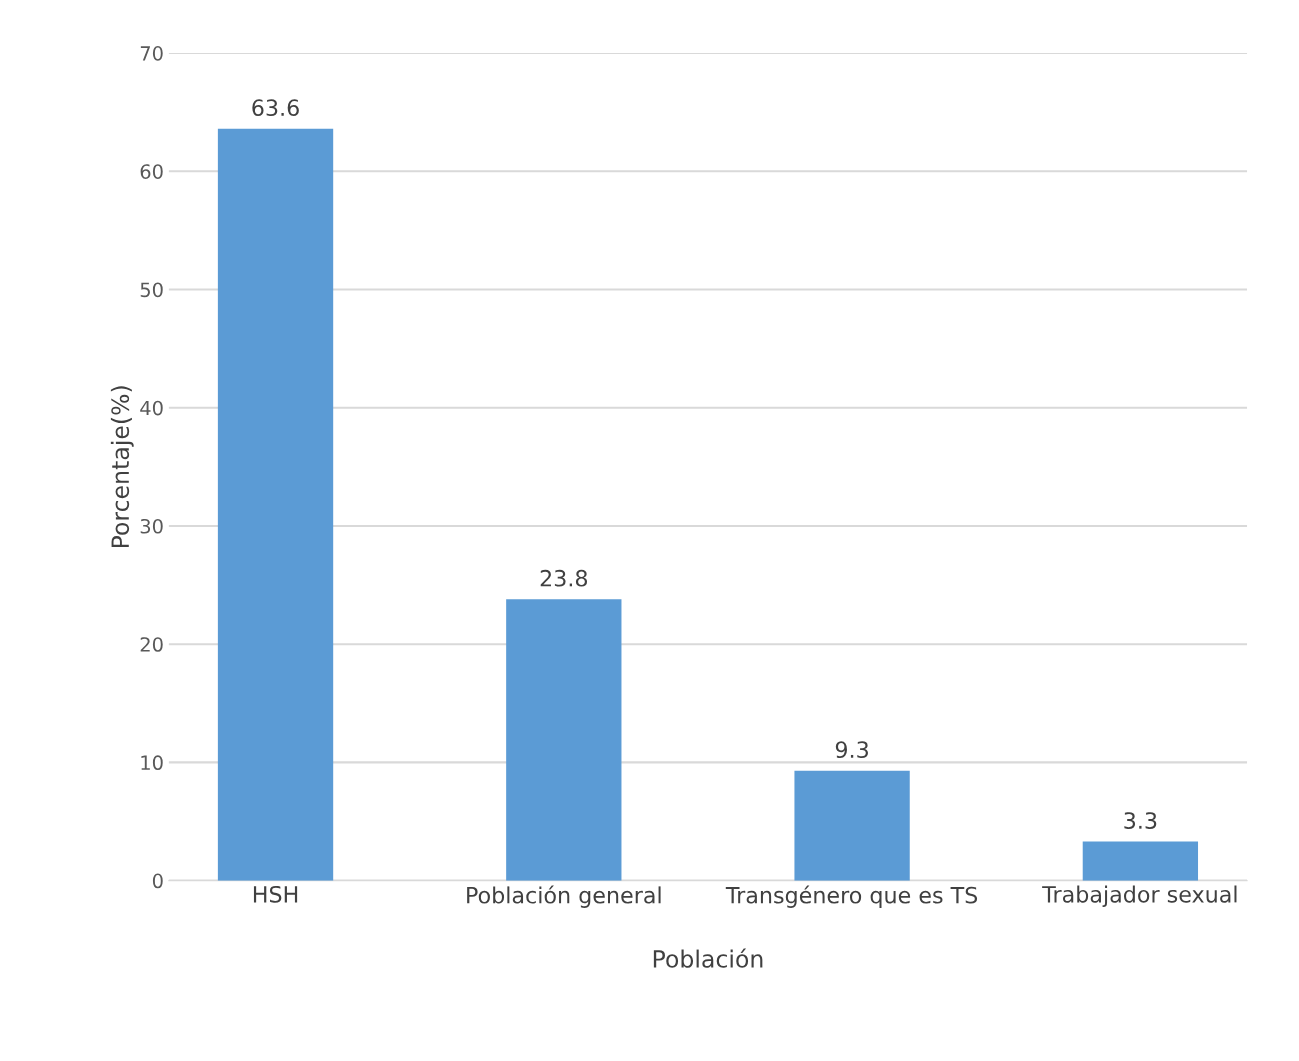 This screenshot has height=1061, width=1299. Describe the element at coordinates (151, 408) in the screenshot. I see `y-tick-label: 40` at that location.